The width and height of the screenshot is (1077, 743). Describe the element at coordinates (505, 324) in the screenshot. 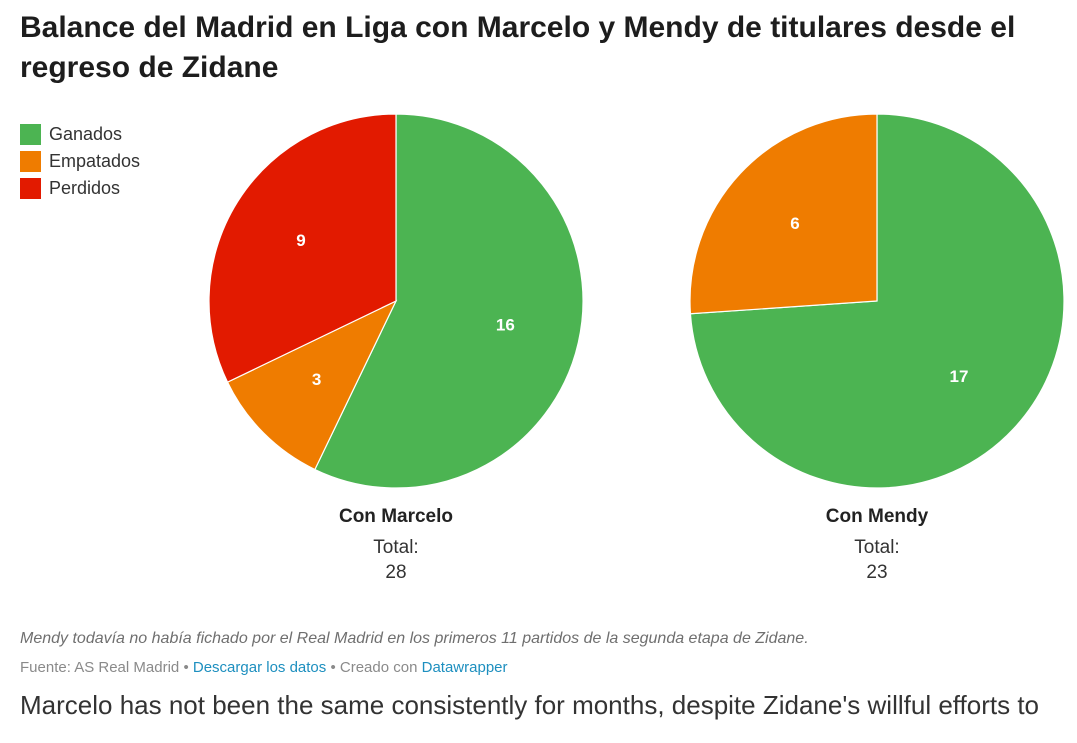

I see `slice-label: 16` at that location.